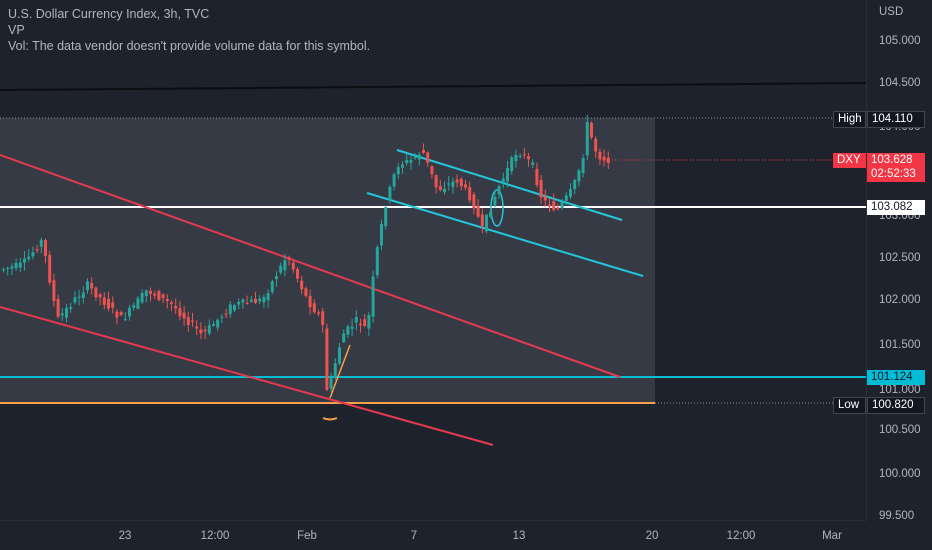  Describe the element at coordinates (497, 208) in the screenshot. I see `oval-marker` at that location.